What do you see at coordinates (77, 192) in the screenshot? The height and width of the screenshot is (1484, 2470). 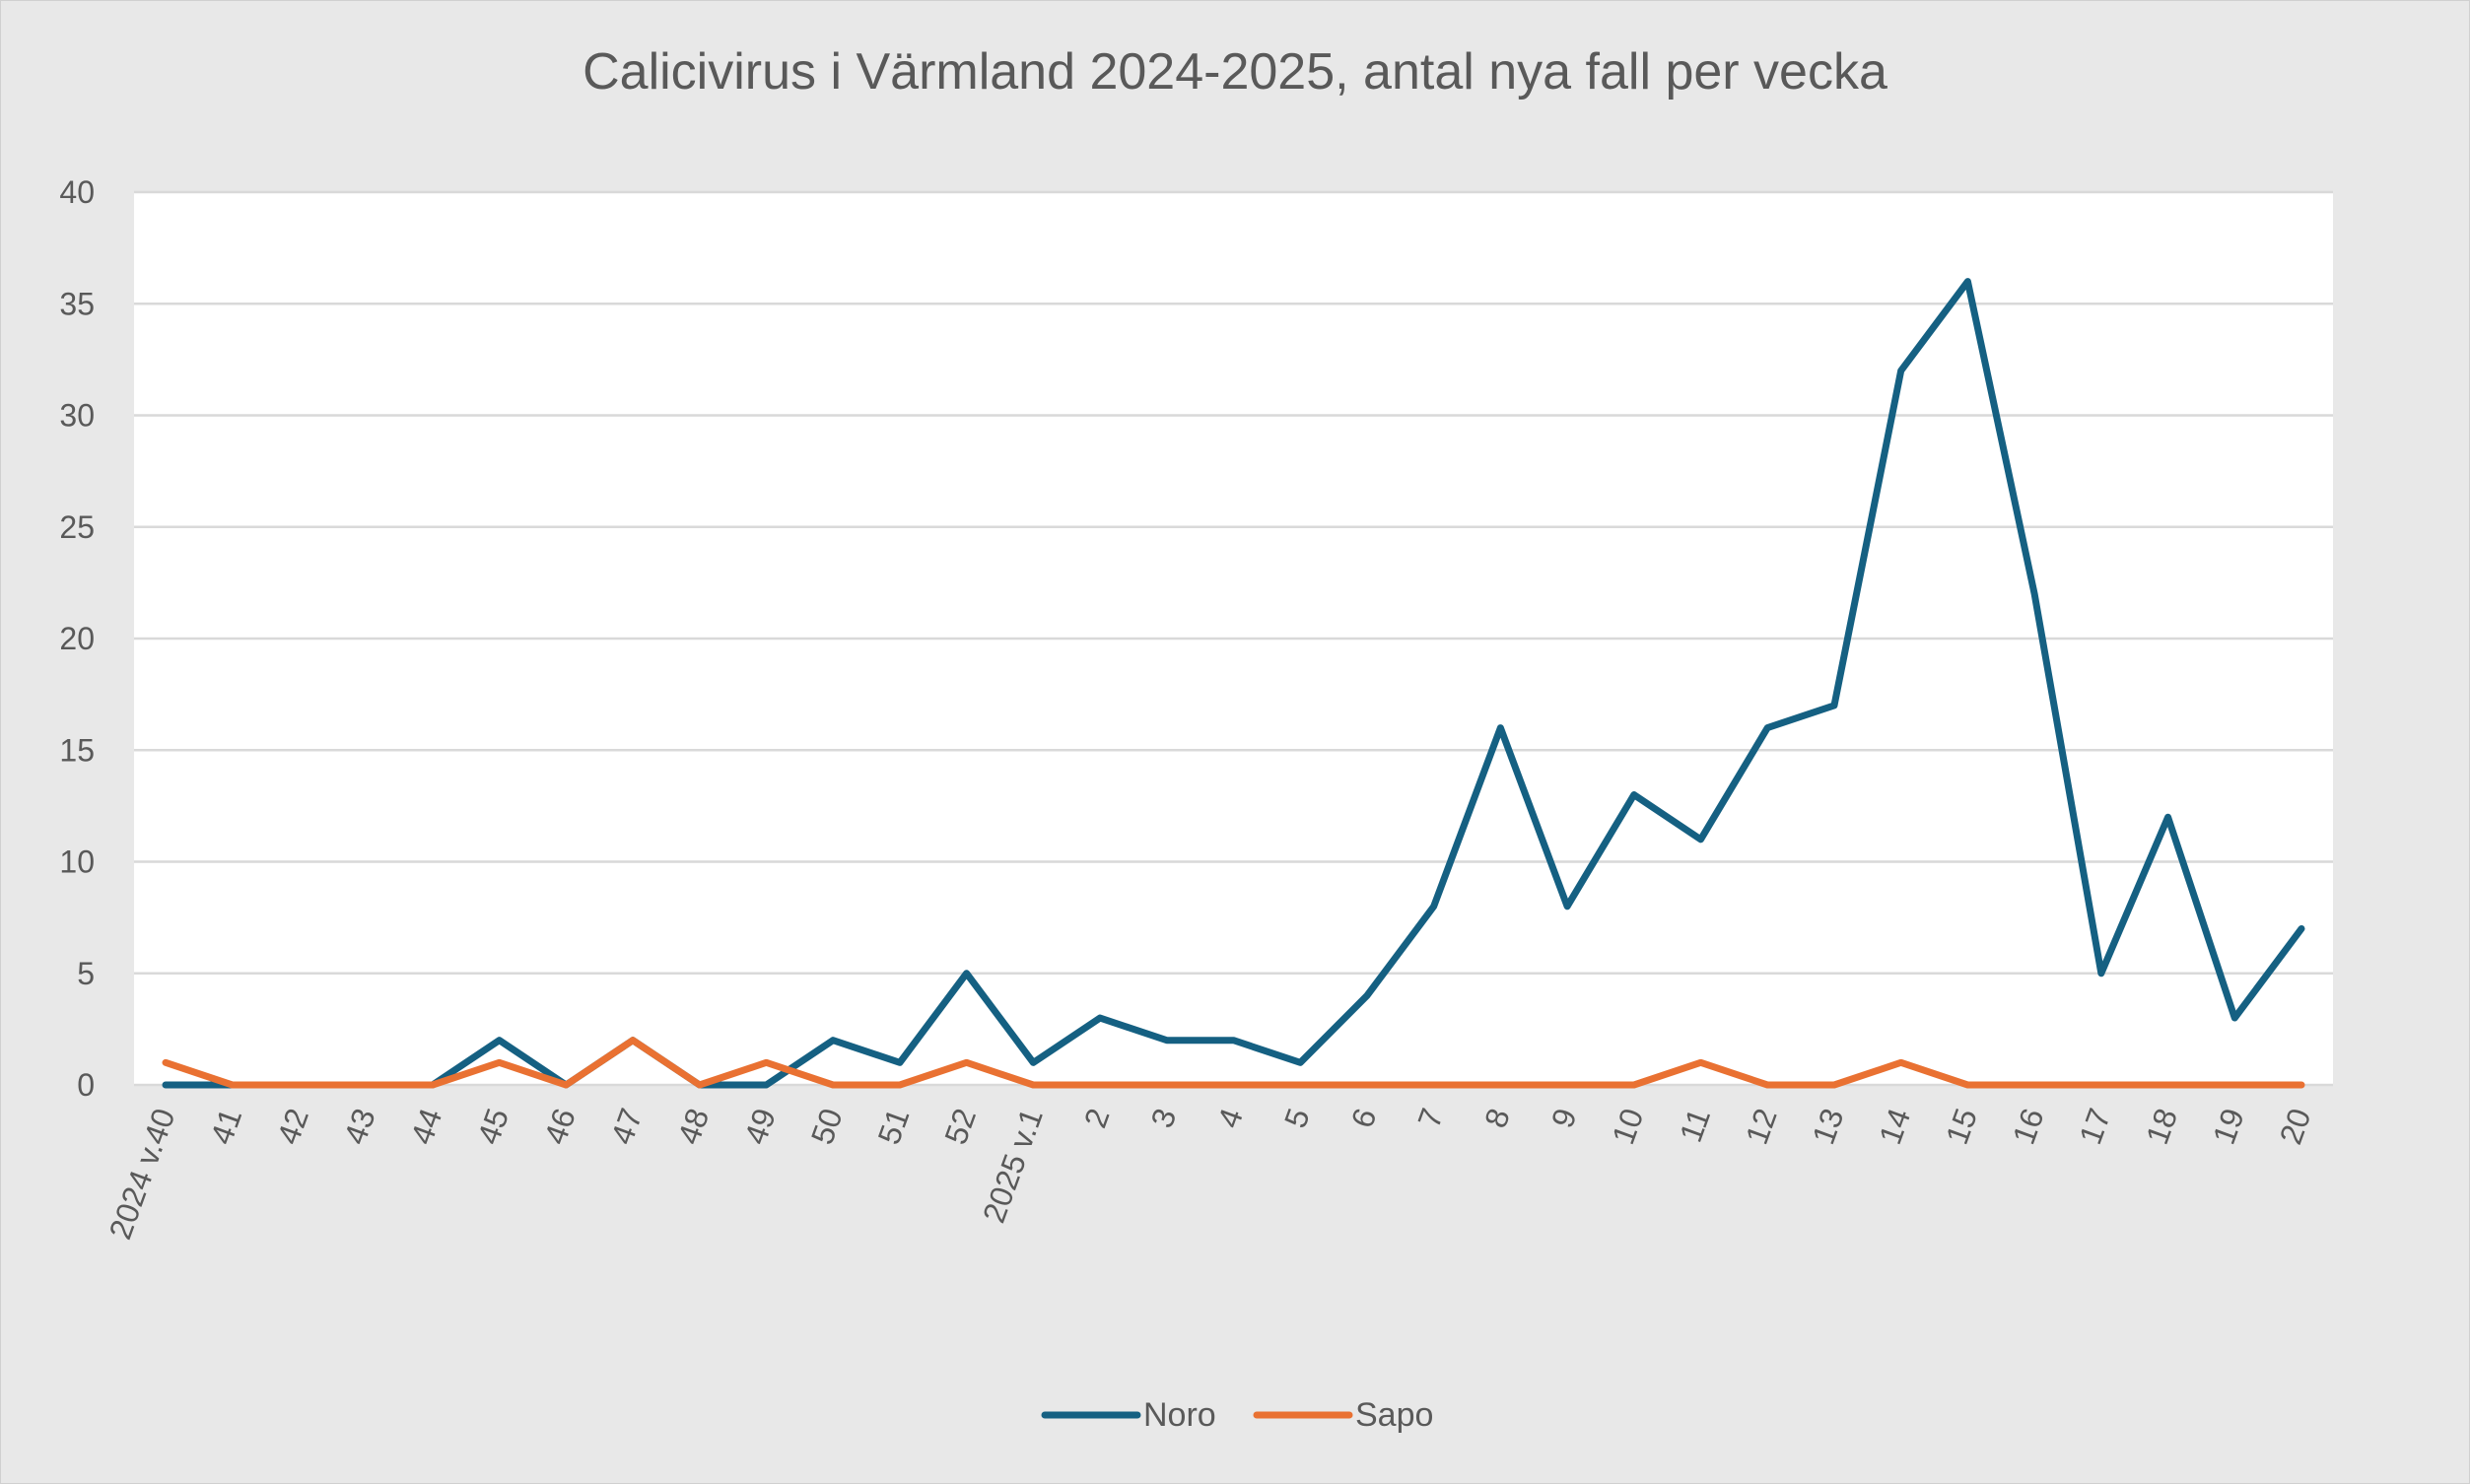 I see `y-tick-label: 40` at bounding box center [77, 192].